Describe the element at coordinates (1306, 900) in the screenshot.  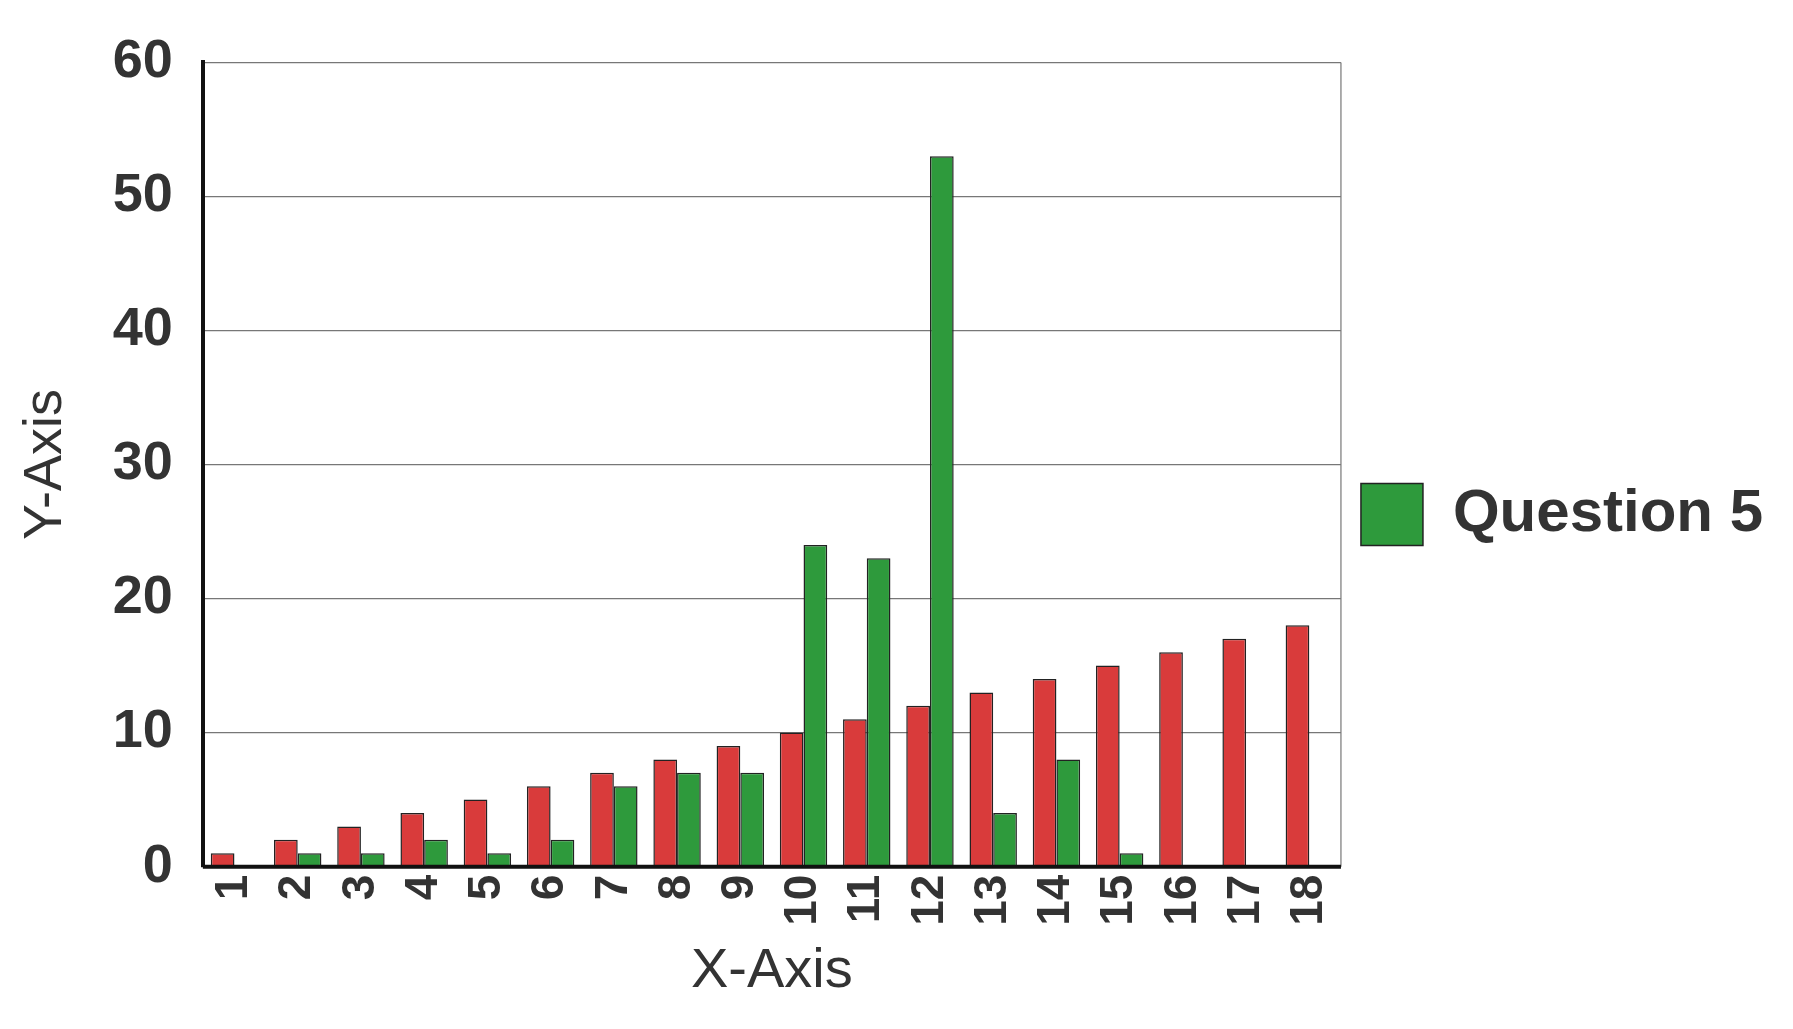
I see `x-tick-label: 18` at that location.